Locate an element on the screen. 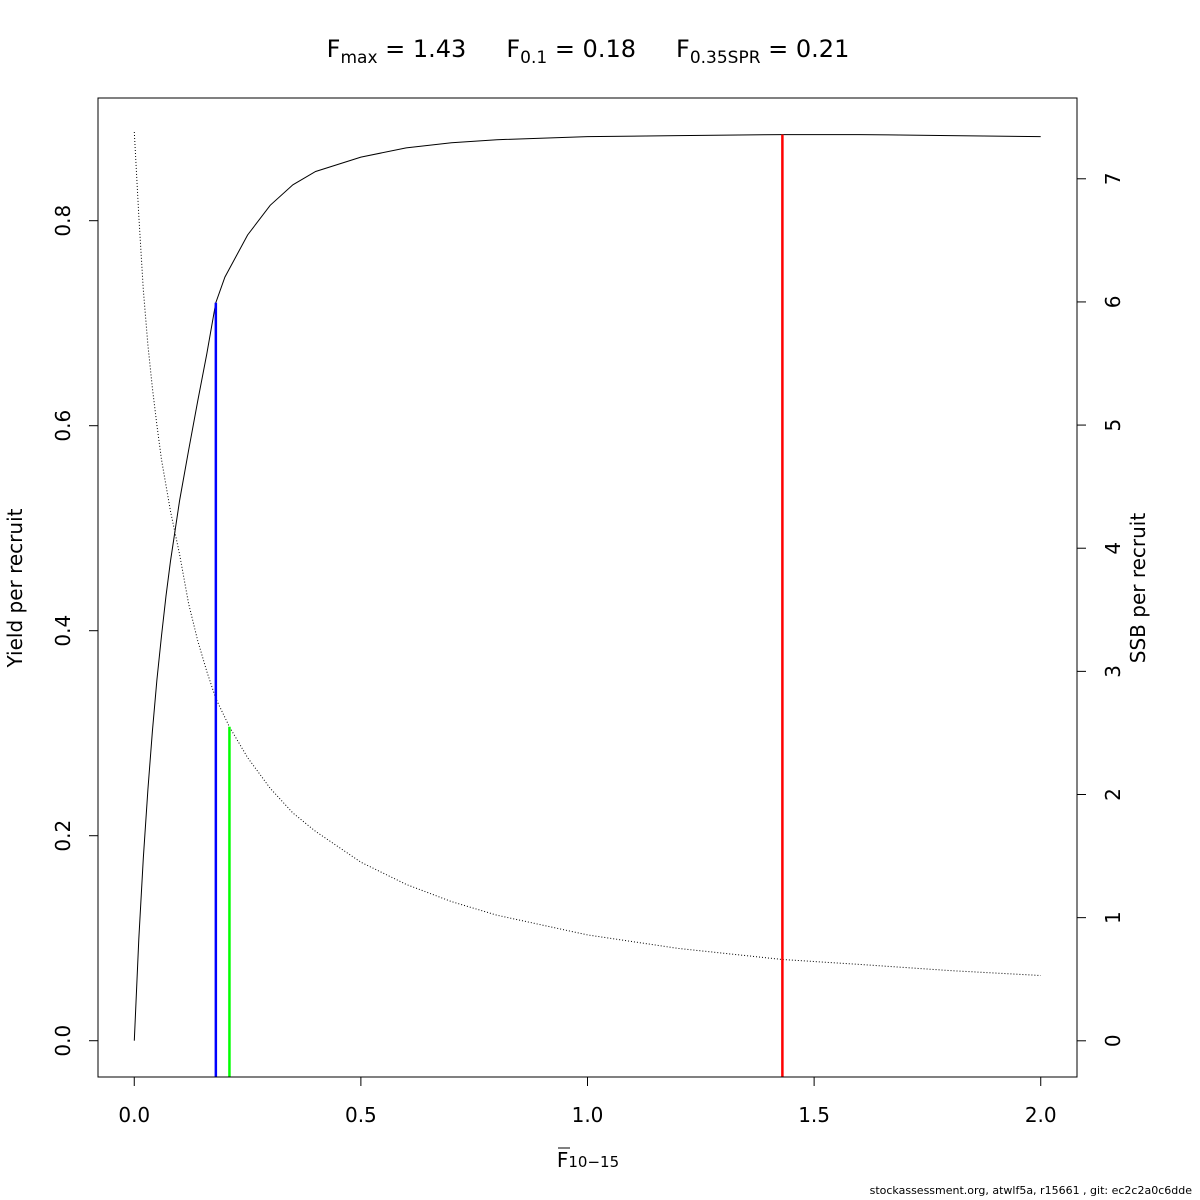  y-right-tick-label: 0 is located at coordinates (1113, 1040).